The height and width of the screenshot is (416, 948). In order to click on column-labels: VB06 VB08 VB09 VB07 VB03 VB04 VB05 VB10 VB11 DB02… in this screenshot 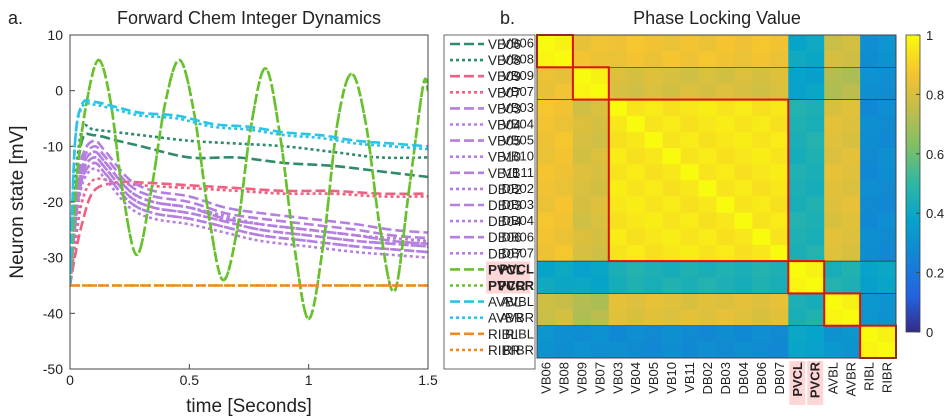, I will do `click(716, 383)`.